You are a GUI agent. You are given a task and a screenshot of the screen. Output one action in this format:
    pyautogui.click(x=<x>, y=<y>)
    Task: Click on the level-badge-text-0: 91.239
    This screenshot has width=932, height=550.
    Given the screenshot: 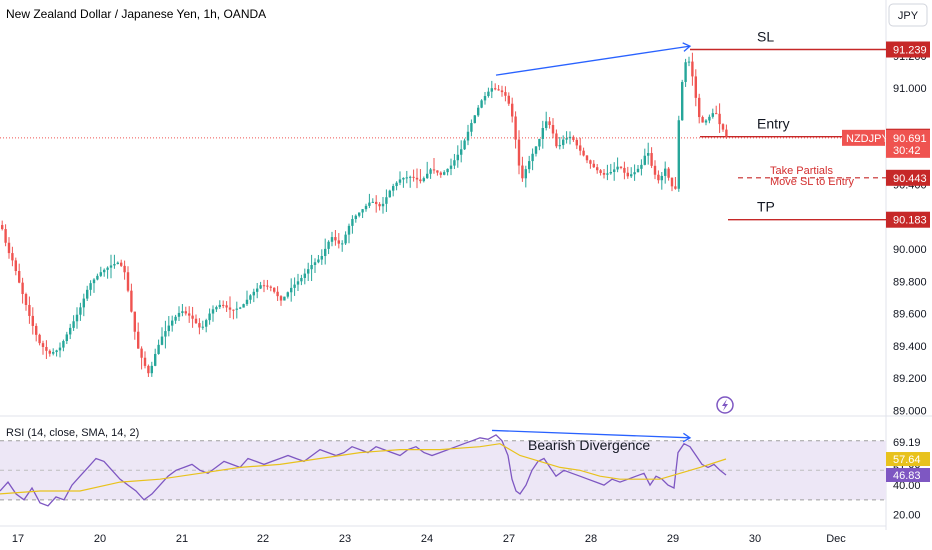 What is the action you would take?
    pyautogui.click(x=910, y=51)
    